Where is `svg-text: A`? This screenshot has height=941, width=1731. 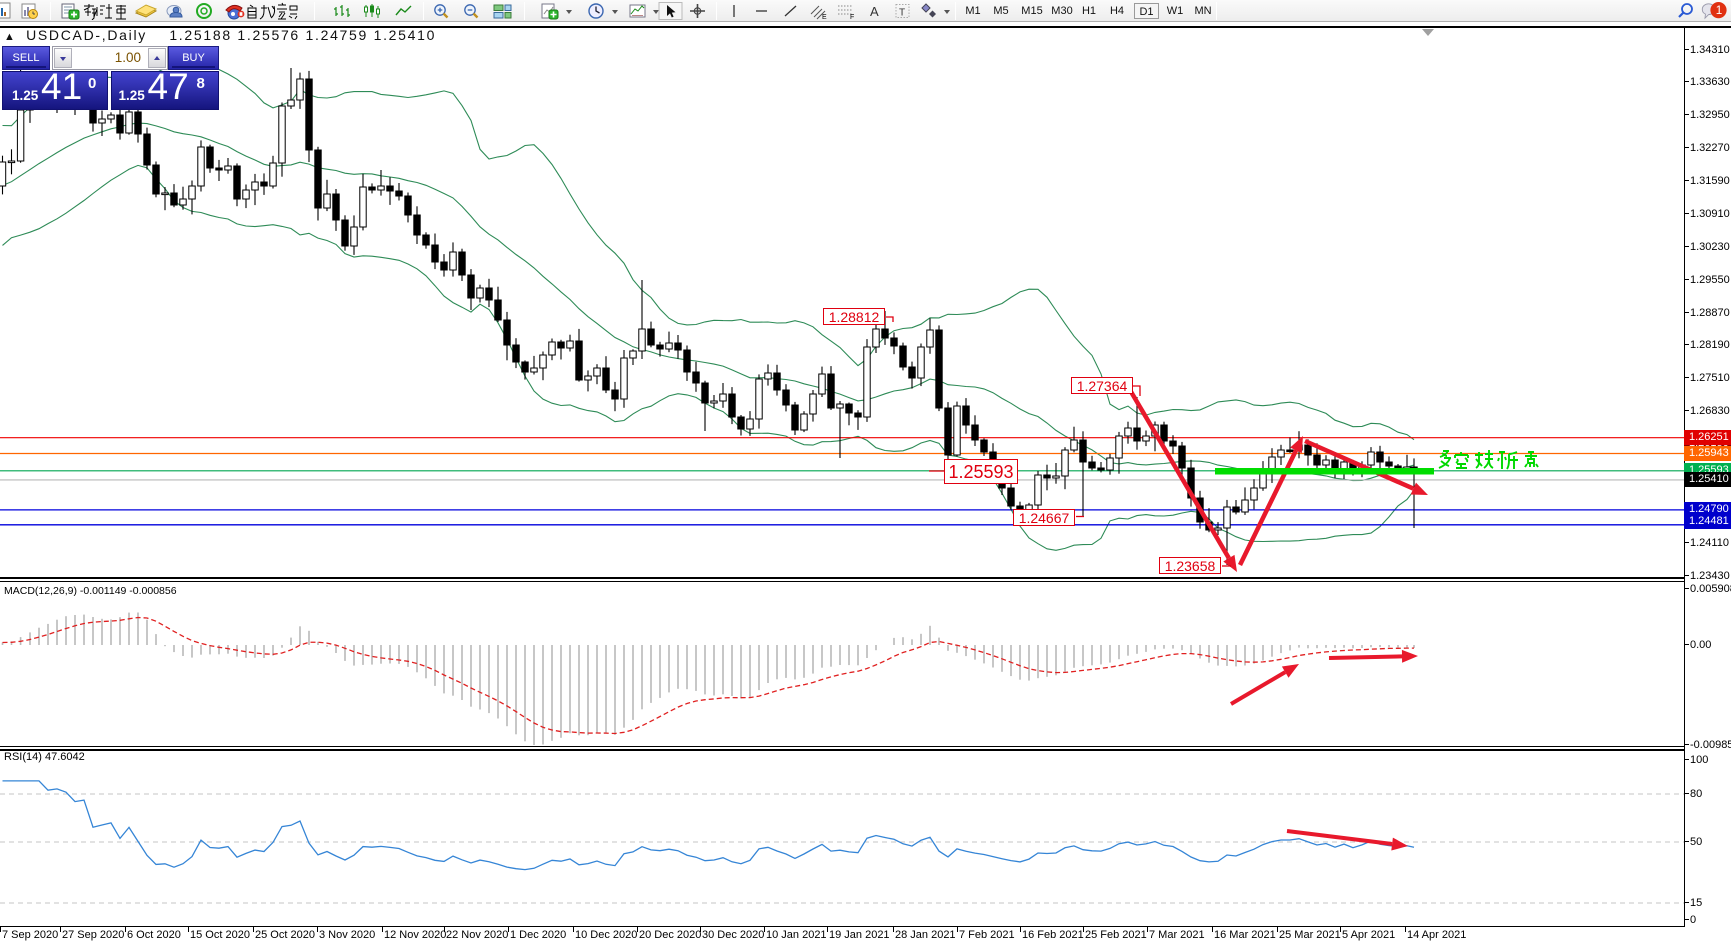 svg-text: A is located at coordinates (874, 11).